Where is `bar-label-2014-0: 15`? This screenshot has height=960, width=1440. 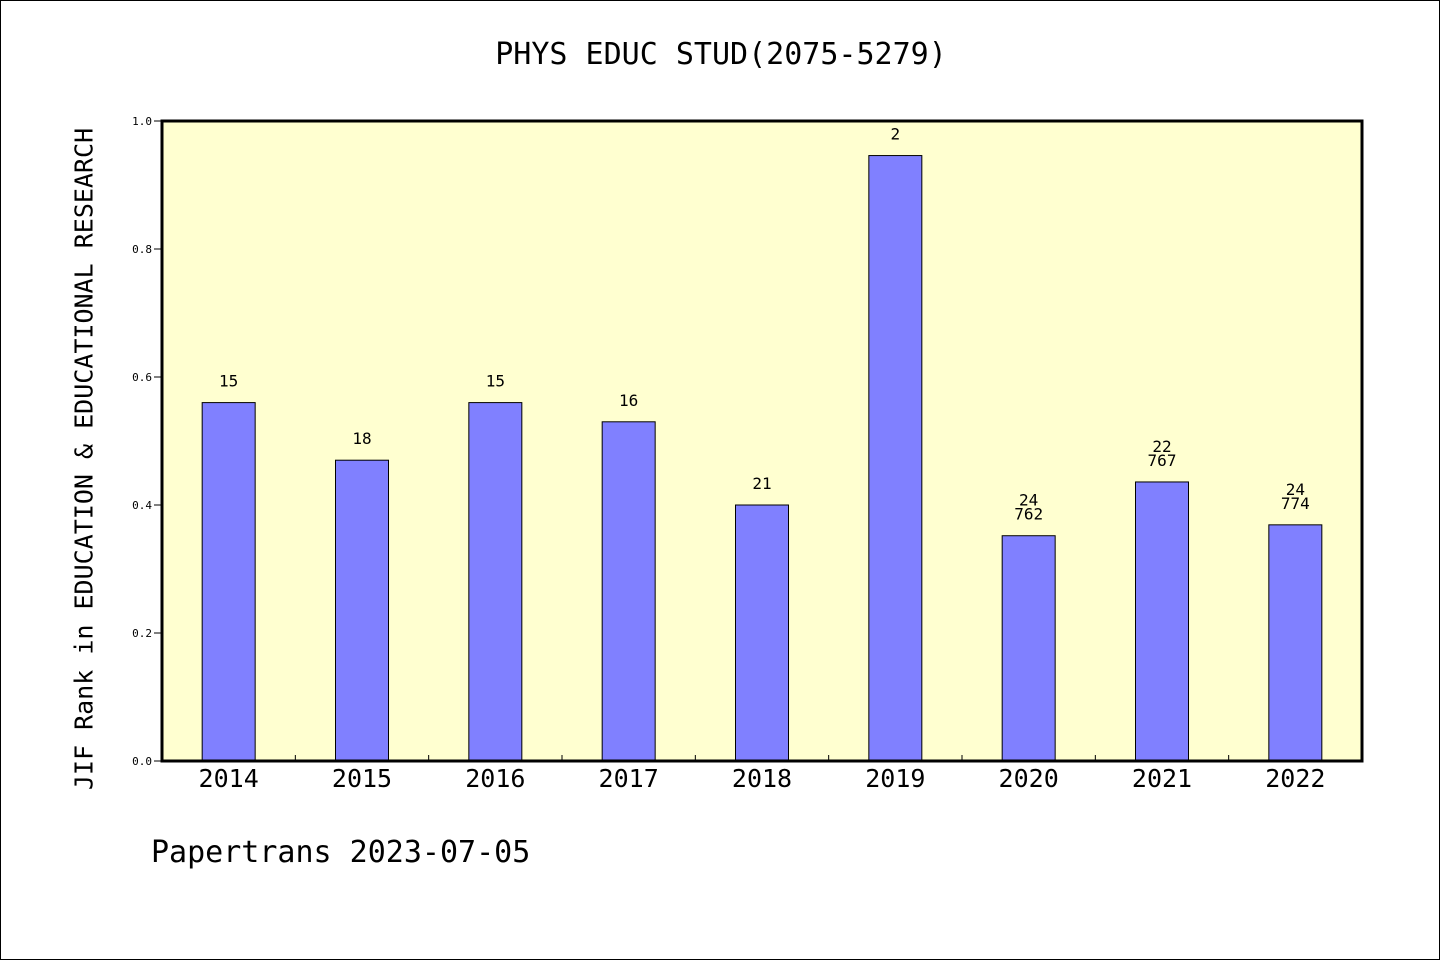
bar-label-2014-0: 15 is located at coordinates (228, 381).